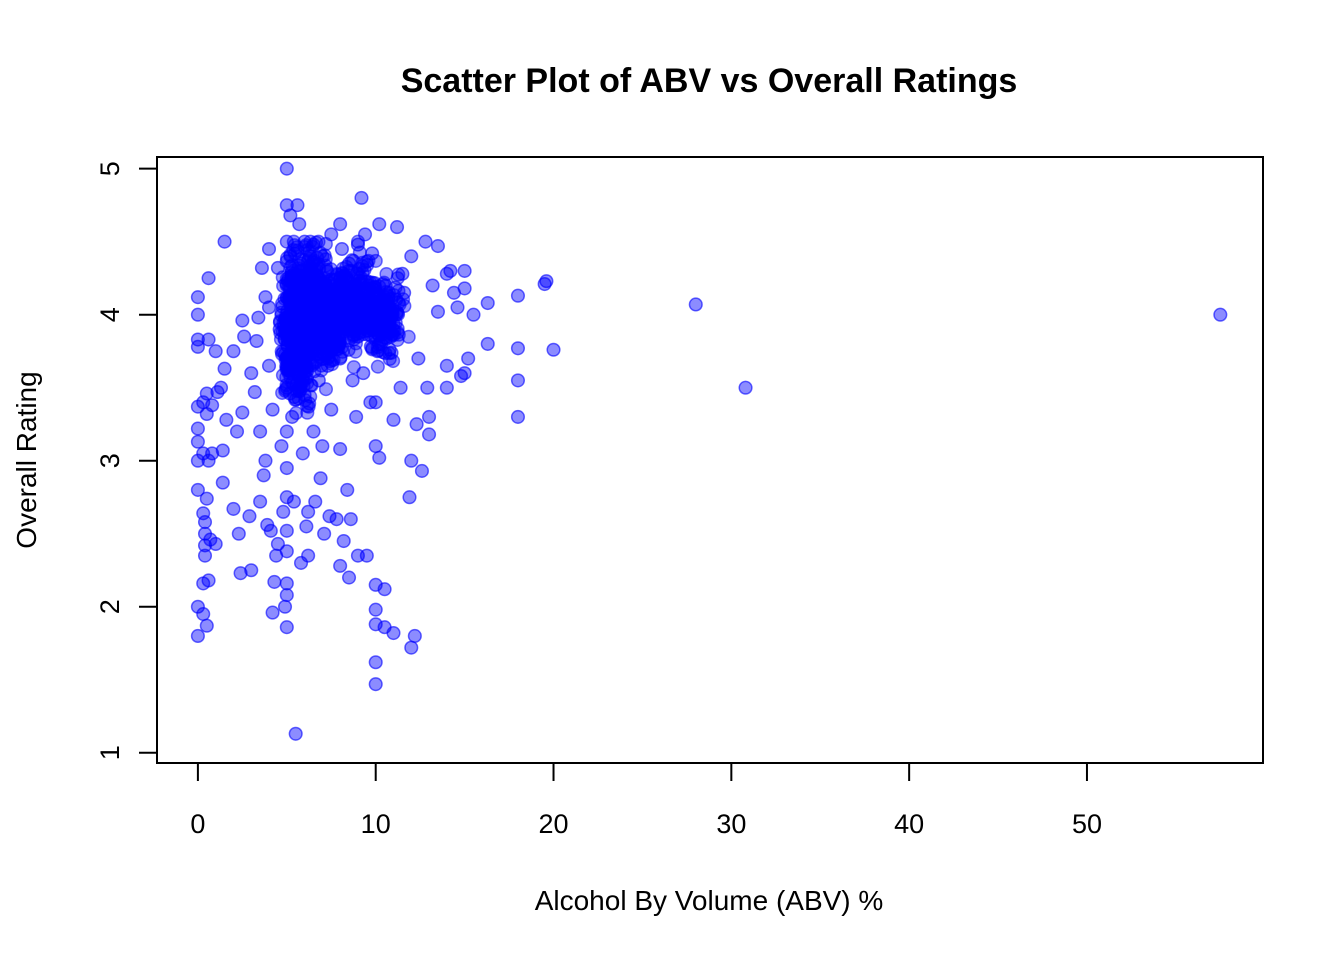  I want to click on x-tick-label: 20, so click(554, 824).